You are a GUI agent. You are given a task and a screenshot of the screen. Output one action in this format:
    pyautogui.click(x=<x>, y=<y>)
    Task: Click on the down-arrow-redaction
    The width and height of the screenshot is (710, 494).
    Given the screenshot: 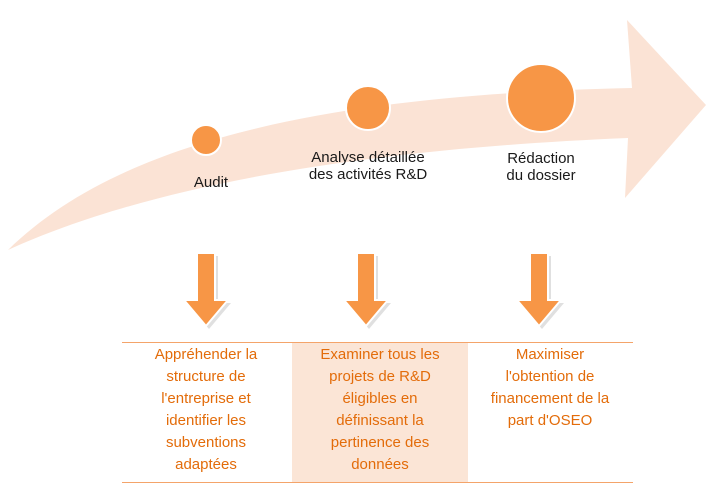 What is the action you would take?
    pyautogui.click(x=539, y=290)
    